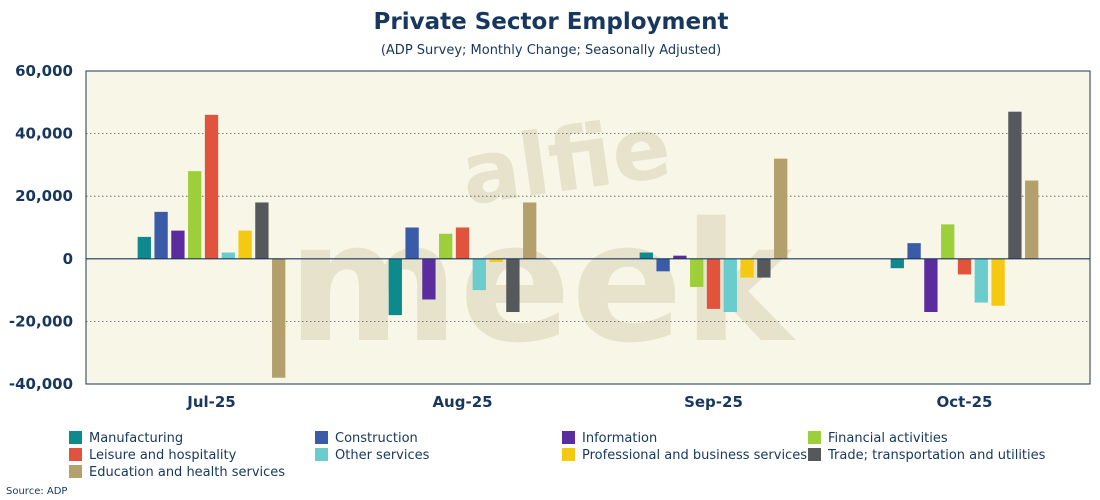 This screenshot has height=500, width=1100. What do you see at coordinates (178, 244) in the screenshot?
I see `bar: Information Jul-25: 9000` at bounding box center [178, 244].